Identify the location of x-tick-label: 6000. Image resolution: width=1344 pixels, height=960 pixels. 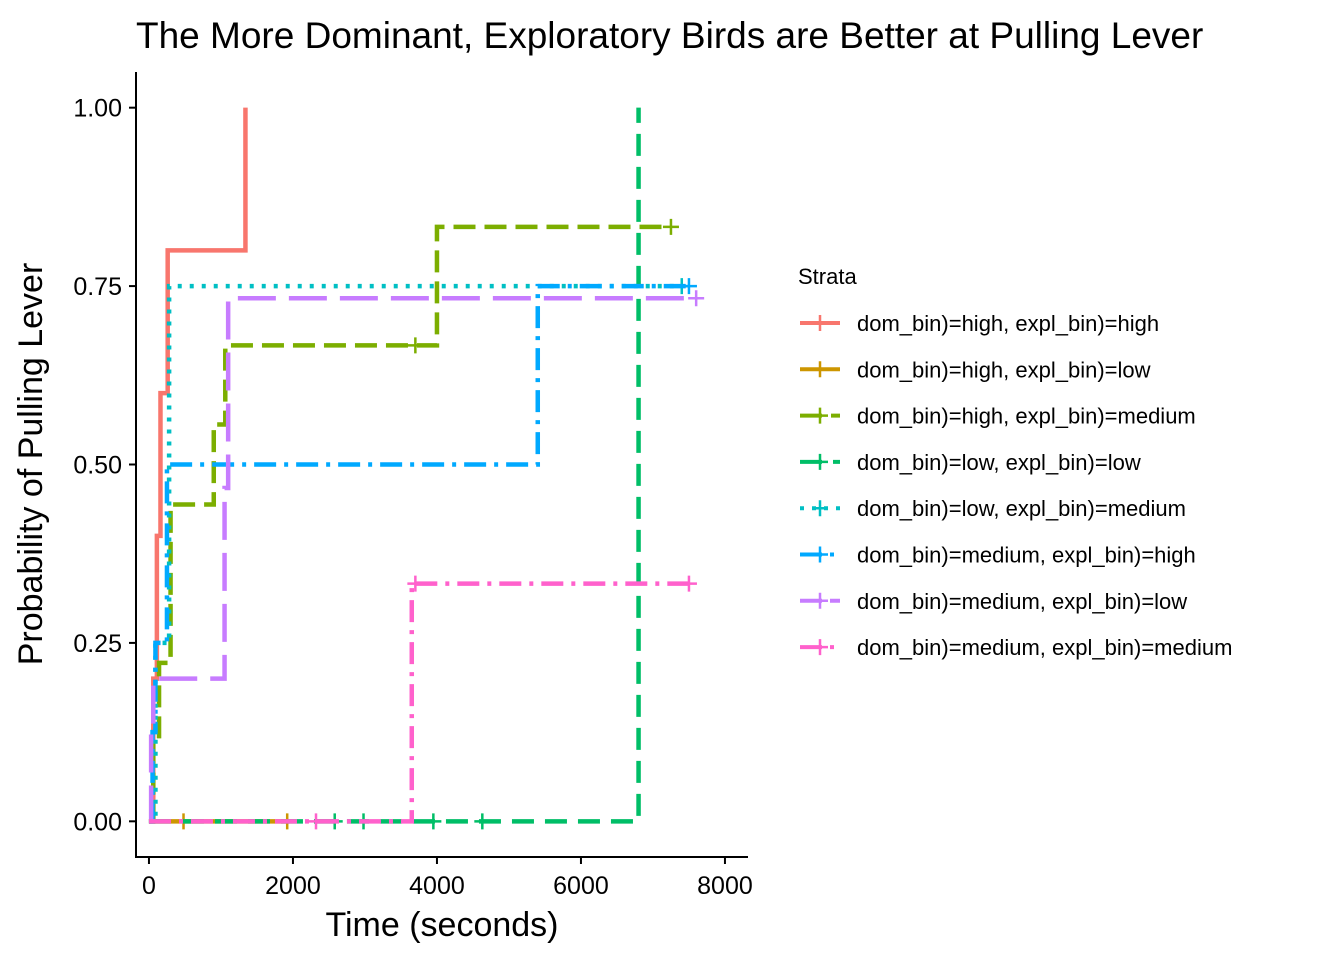
(581, 886).